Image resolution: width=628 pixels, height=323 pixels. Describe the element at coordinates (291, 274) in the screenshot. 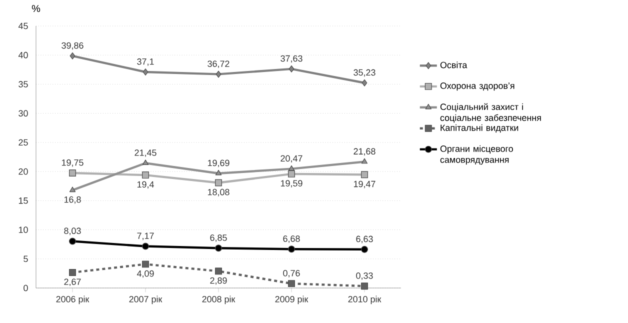

I see `data-label: 0,76` at that location.